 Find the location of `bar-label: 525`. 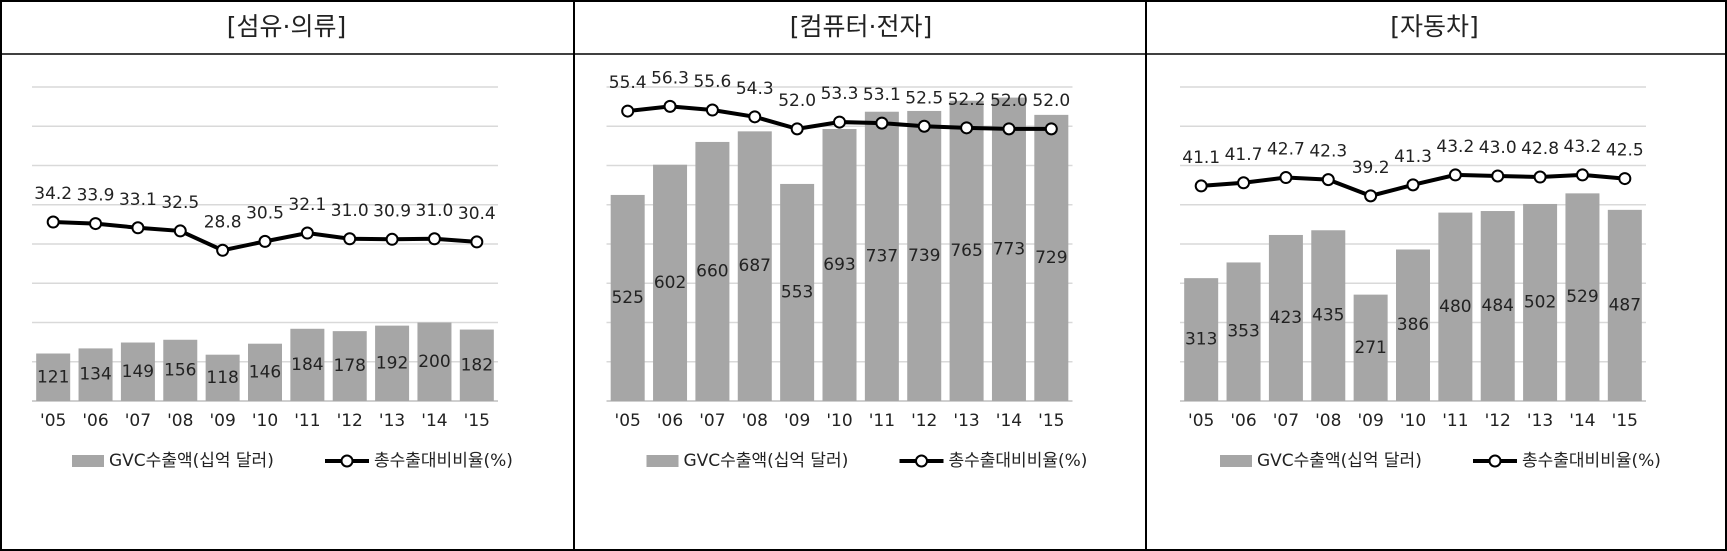

bar-label: 525 is located at coordinates (627, 298).